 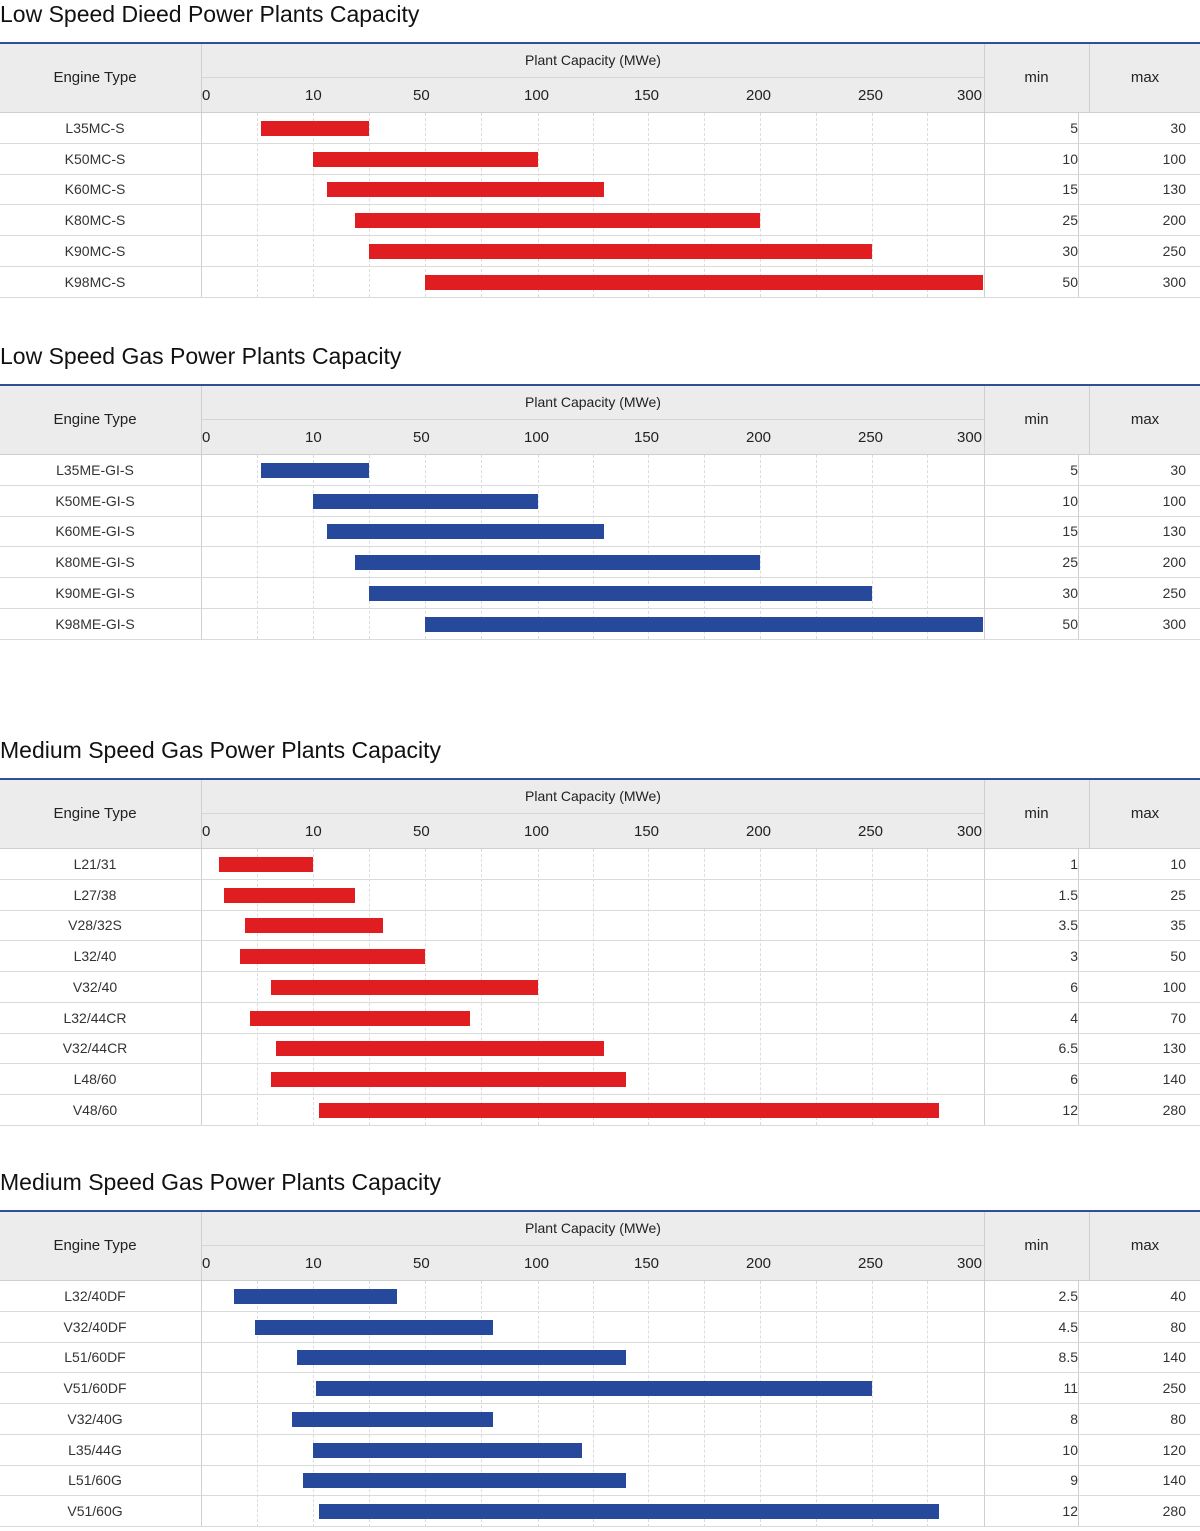 I want to click on max-value: 140, so click(x=1174, y=1357).